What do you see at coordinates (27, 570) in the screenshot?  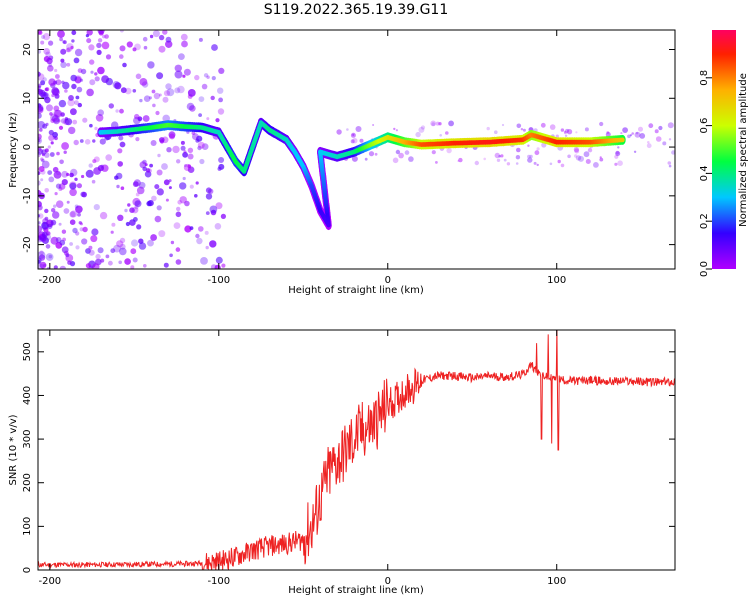 I see `y-tick-label: 0` at bounding box center [27, 570].